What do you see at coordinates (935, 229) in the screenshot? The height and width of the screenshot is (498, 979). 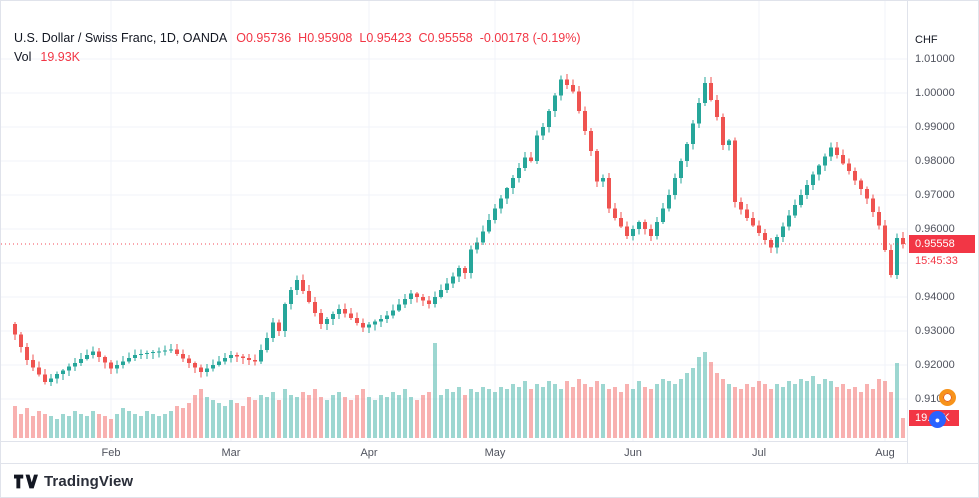 I see `price-tick-label: 0.96000` at bounding box center [935, 229].